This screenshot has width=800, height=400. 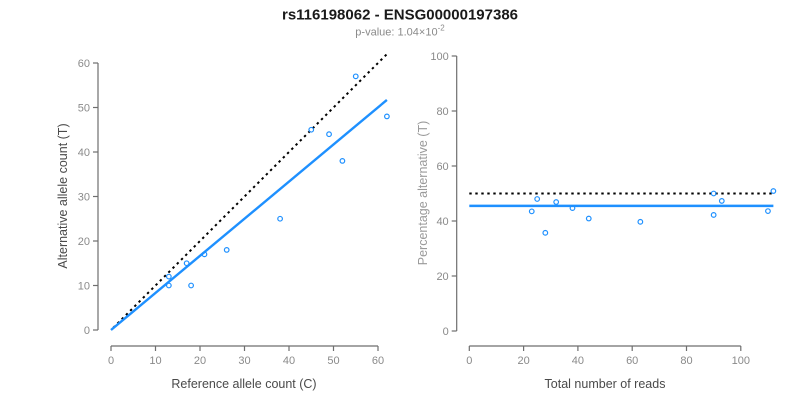 I want to click on y-tick-label: 100, so click(x=439, y=57).